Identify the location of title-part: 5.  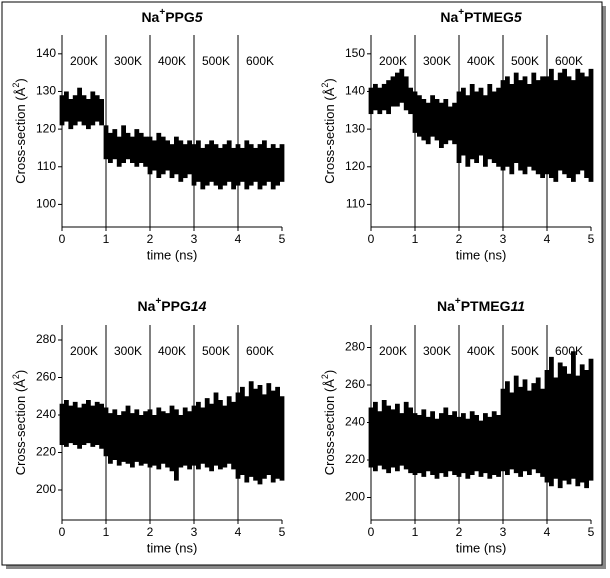
(199, 17).